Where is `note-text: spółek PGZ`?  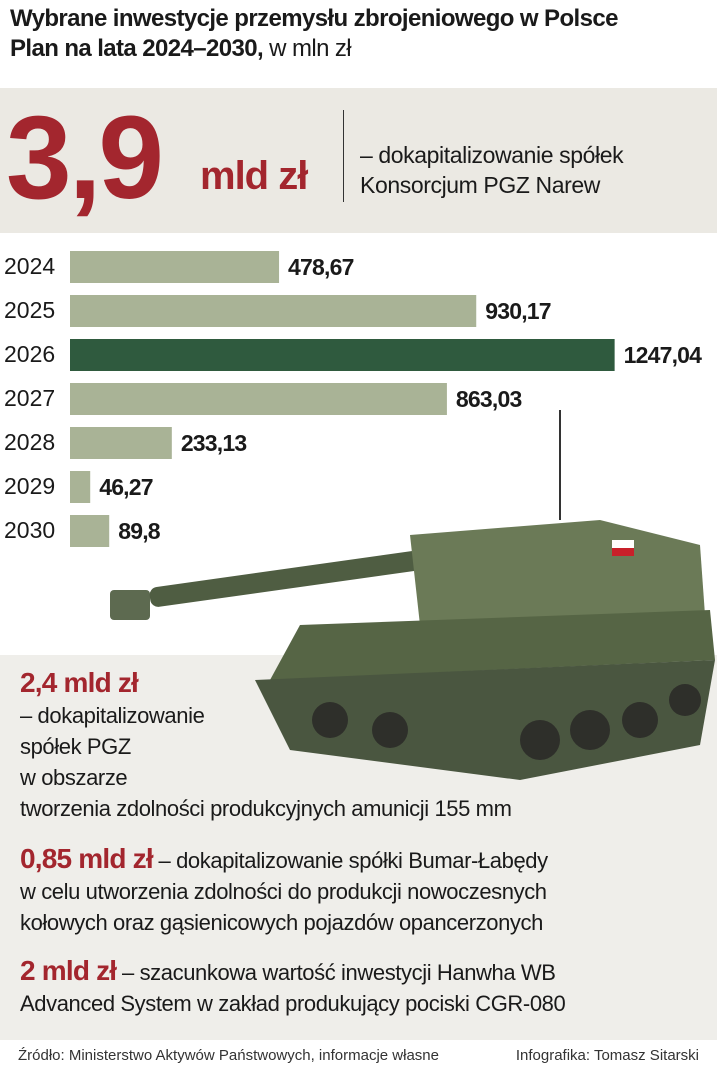 note-text: spółek PGZ is located at coordinates (75, 746).